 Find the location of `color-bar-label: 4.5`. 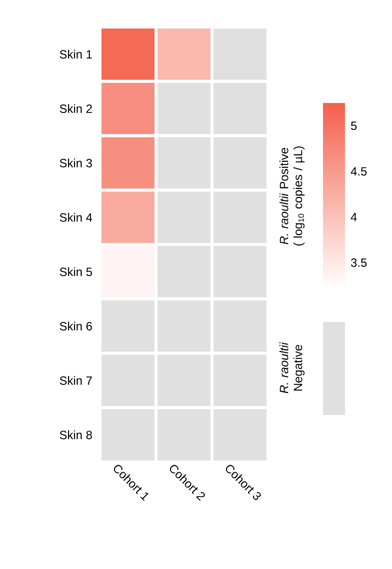

color-bar-label: 4.5 is located at coordinates (358, 171).